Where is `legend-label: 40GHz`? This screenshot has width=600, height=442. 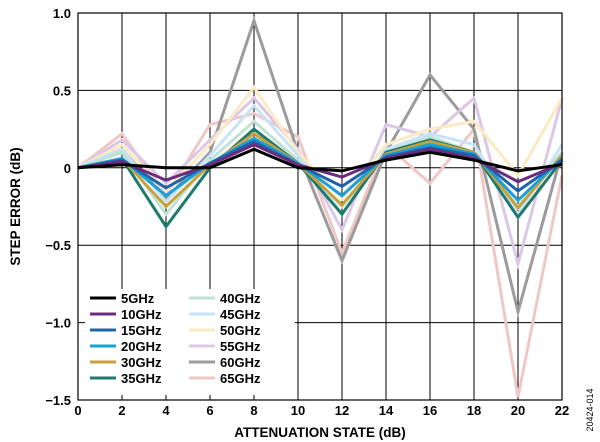
legend-label: 40GHz is located at coordinates (240, 298).